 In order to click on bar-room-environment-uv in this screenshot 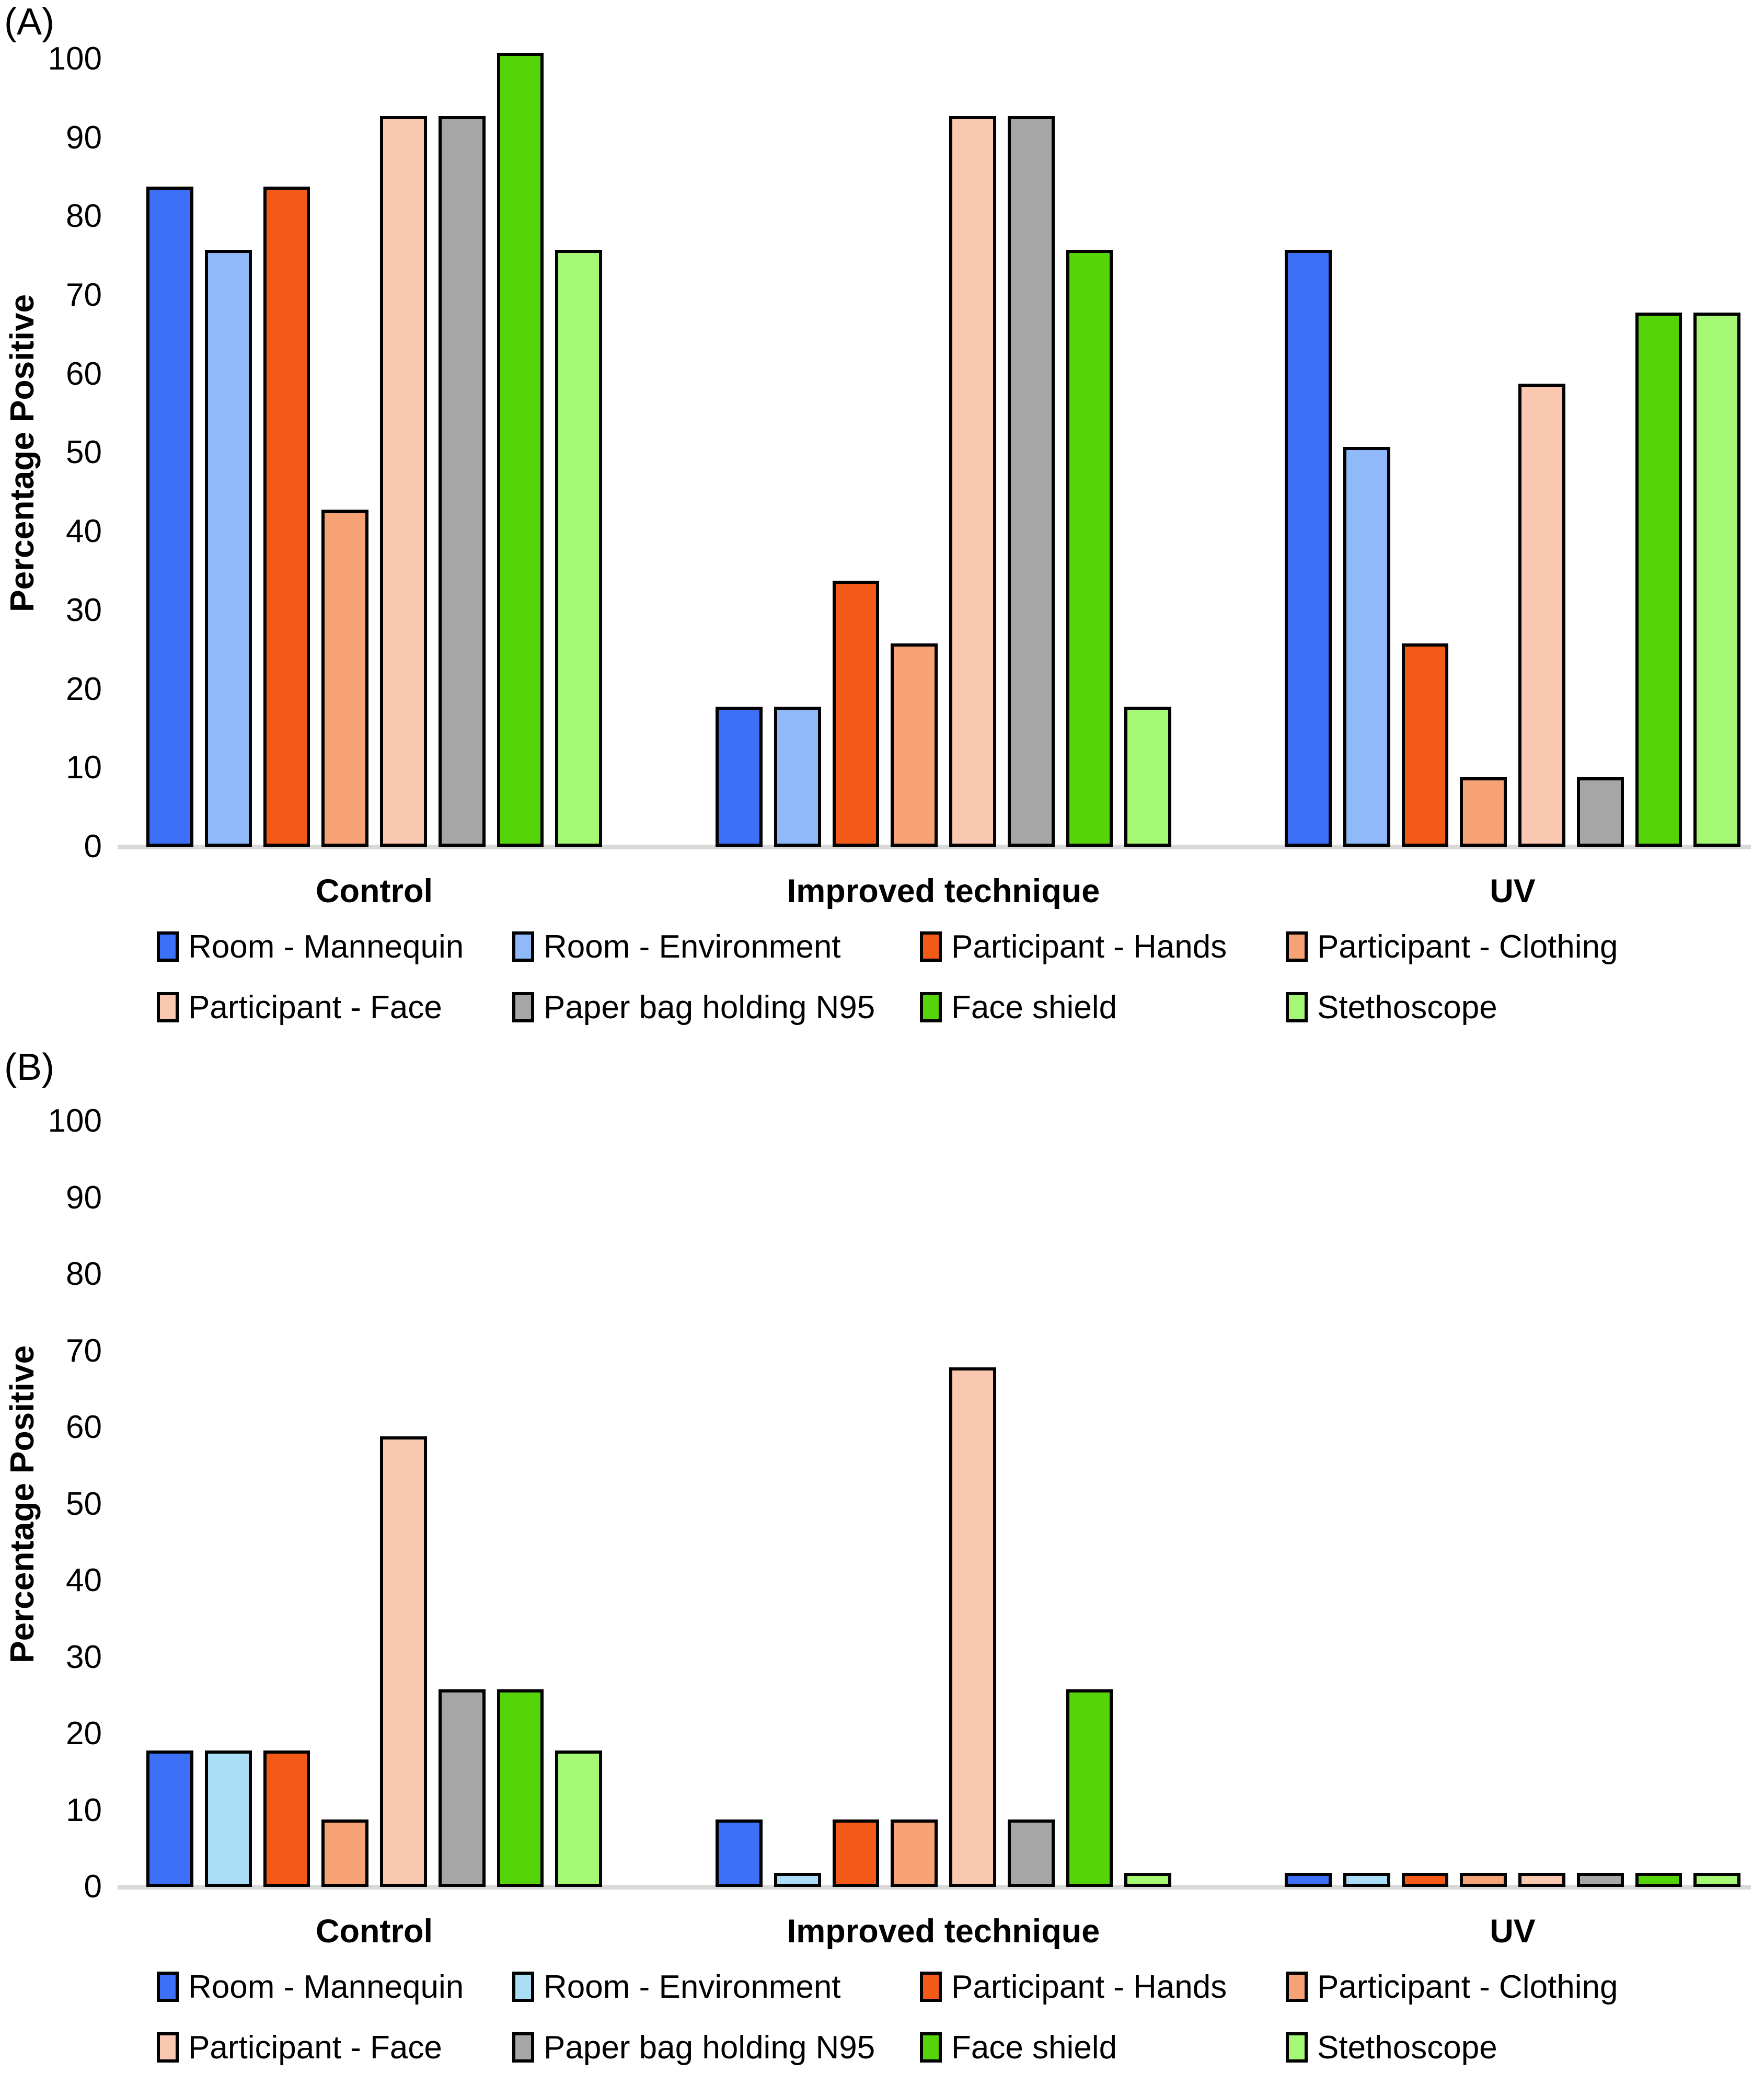, I will do `click(1366, 646)`.